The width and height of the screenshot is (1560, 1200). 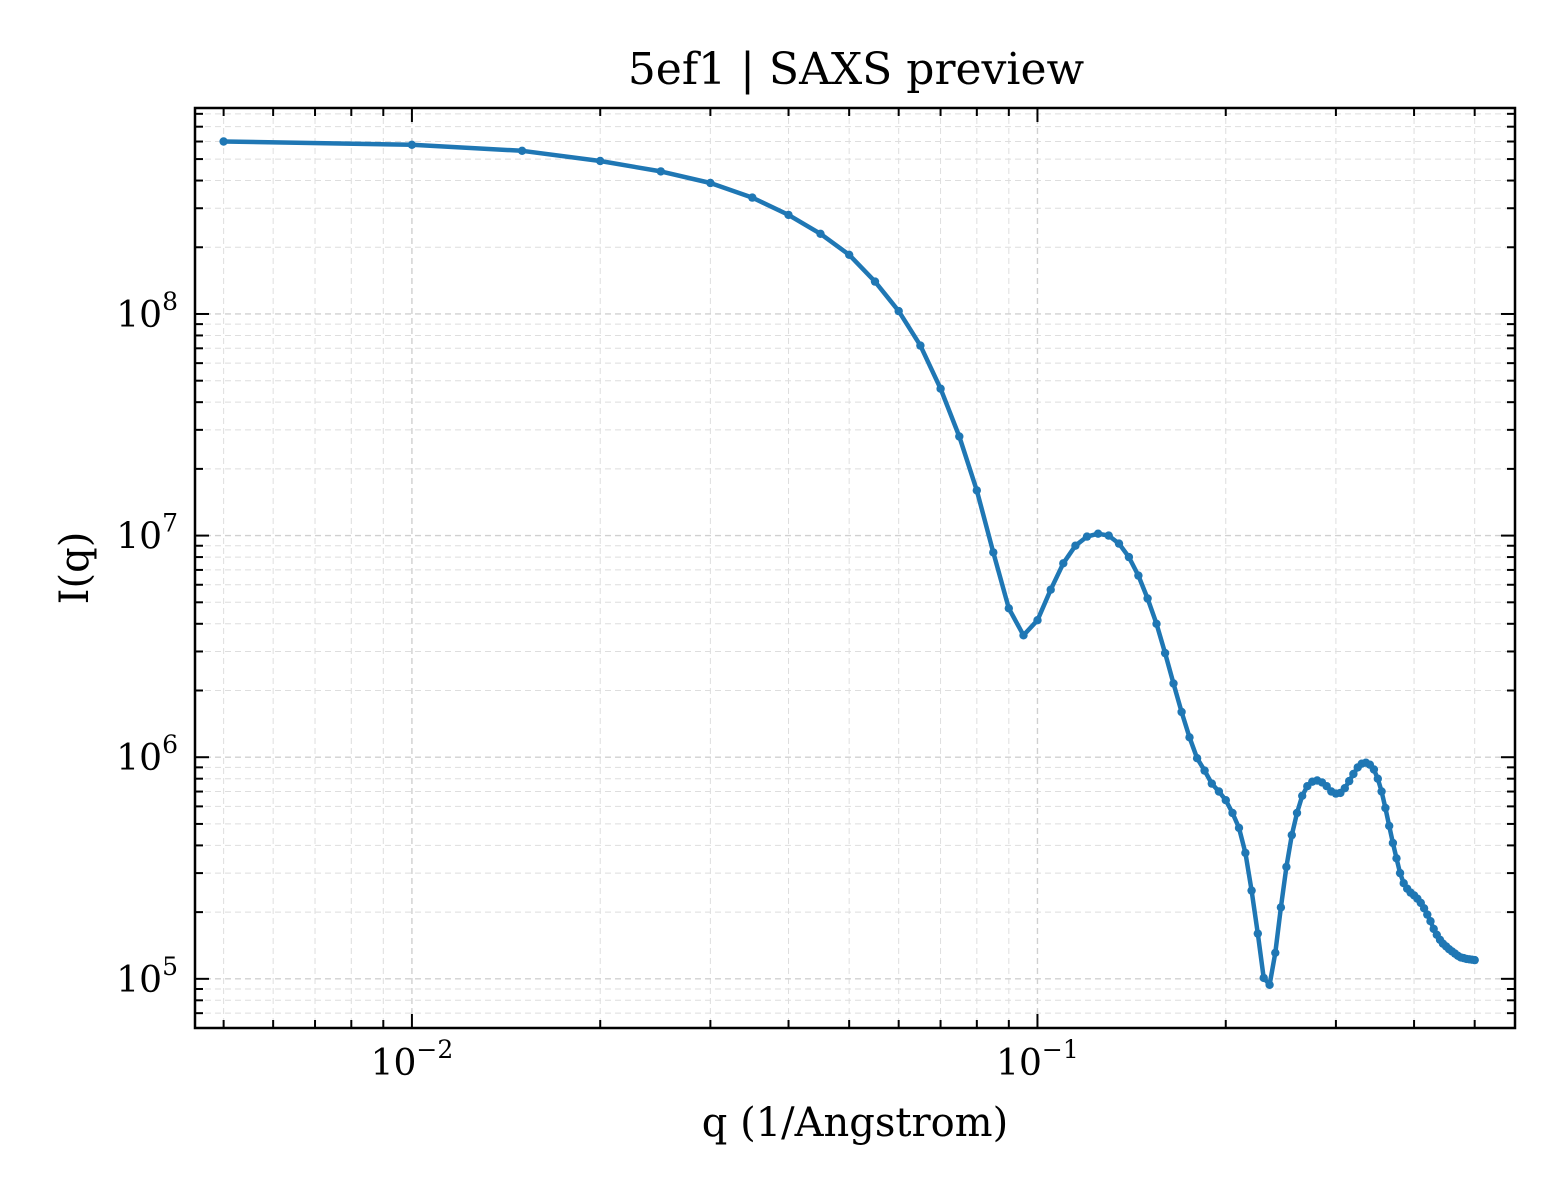 I want to click on chart-title: 5ef1 | SAXS preview, so click(x=856, y=69).